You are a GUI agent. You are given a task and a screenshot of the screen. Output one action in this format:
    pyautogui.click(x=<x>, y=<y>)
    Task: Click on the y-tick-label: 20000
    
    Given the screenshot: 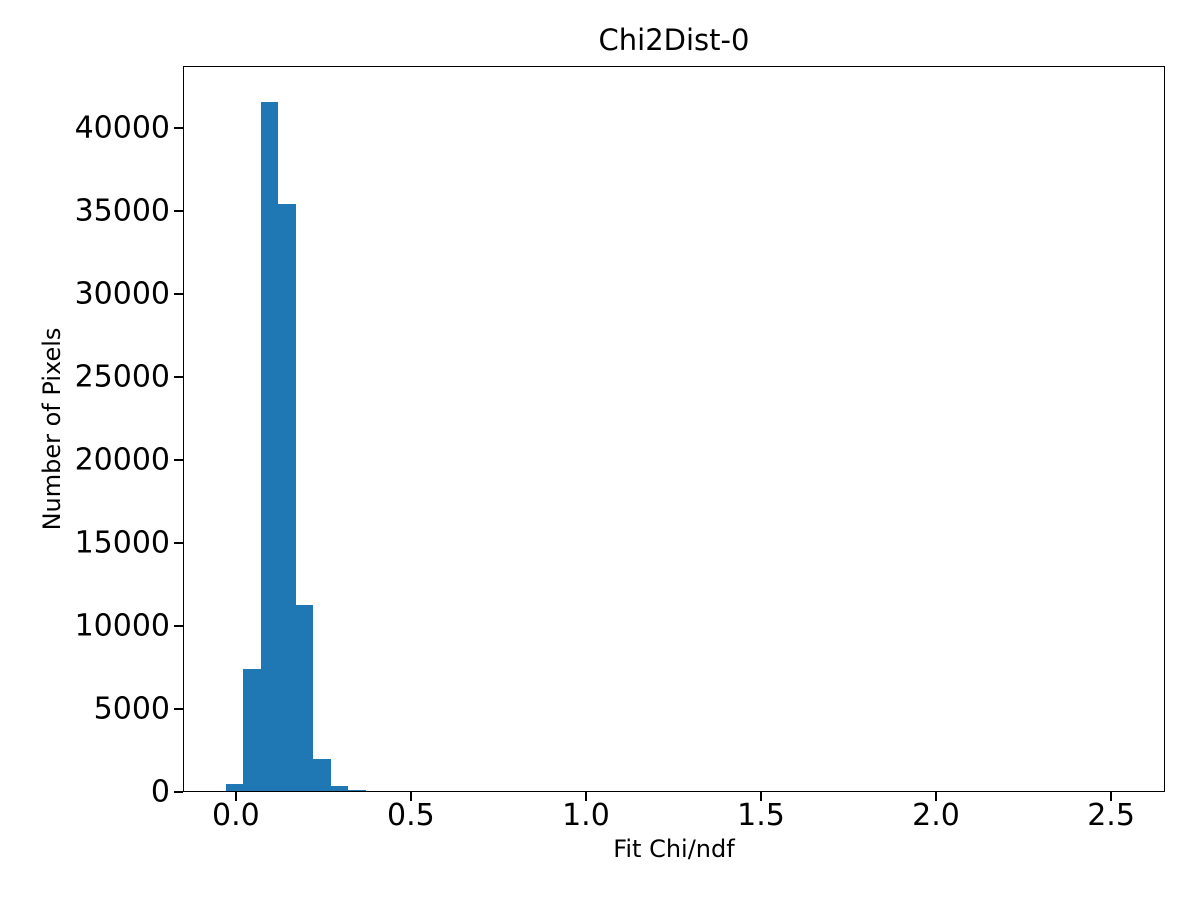 What is the action you would take?
    pyautogui.click(x=122, y=460)
    